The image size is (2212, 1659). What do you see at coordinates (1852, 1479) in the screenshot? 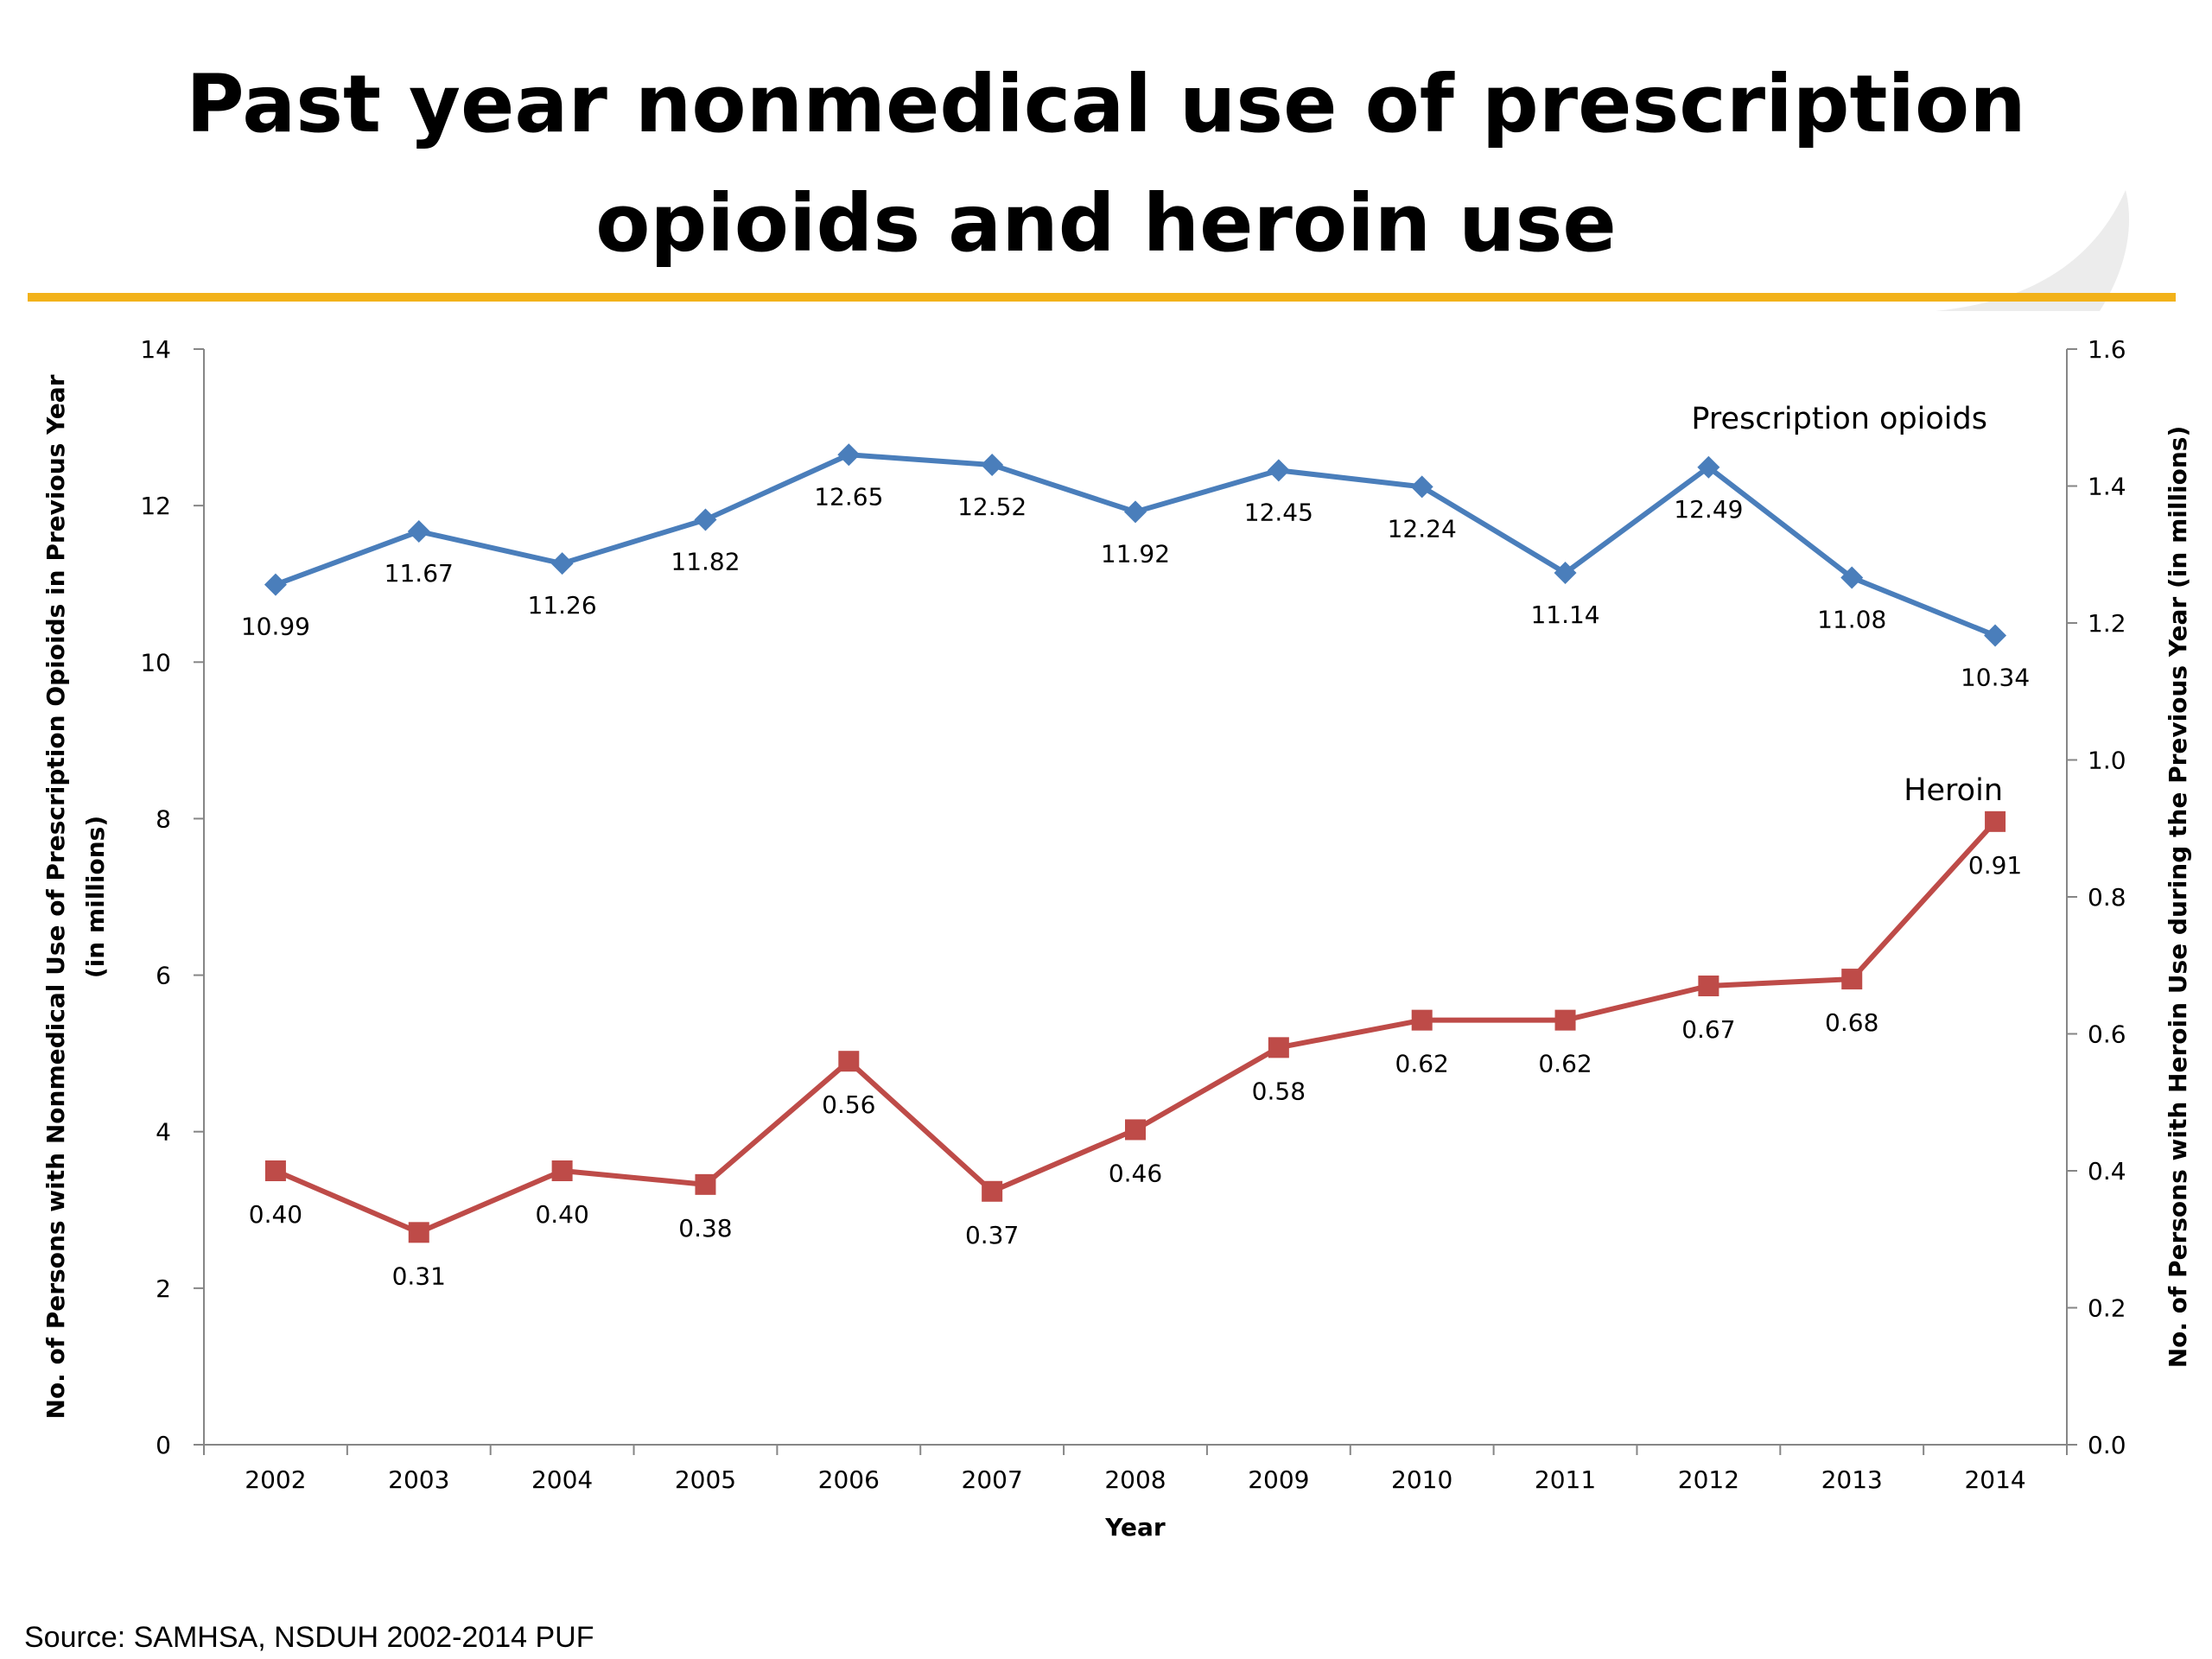
I see `x-tick-label: 2013` at bounding box center [1852, 1479].